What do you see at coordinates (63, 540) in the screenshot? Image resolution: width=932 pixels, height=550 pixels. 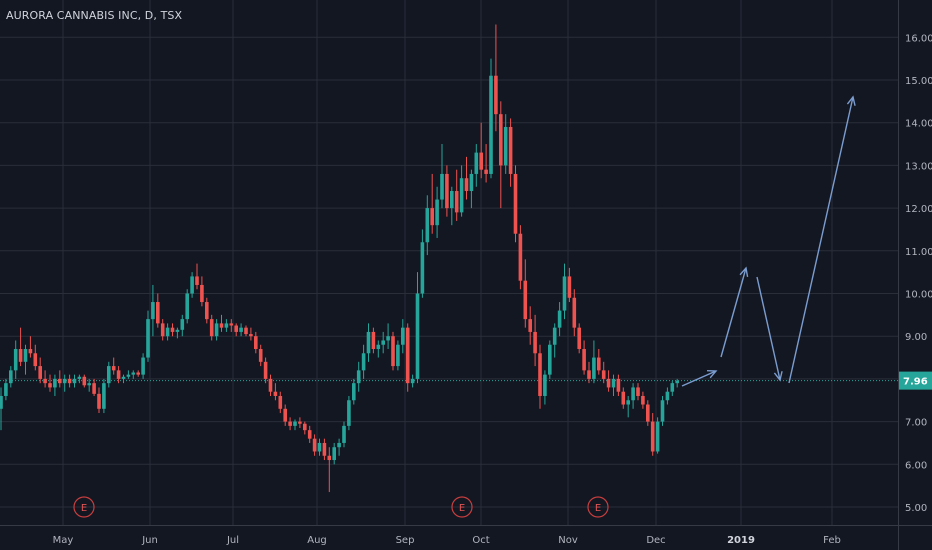 I see `x-tick-label: May` at bounding box center [63, 540].